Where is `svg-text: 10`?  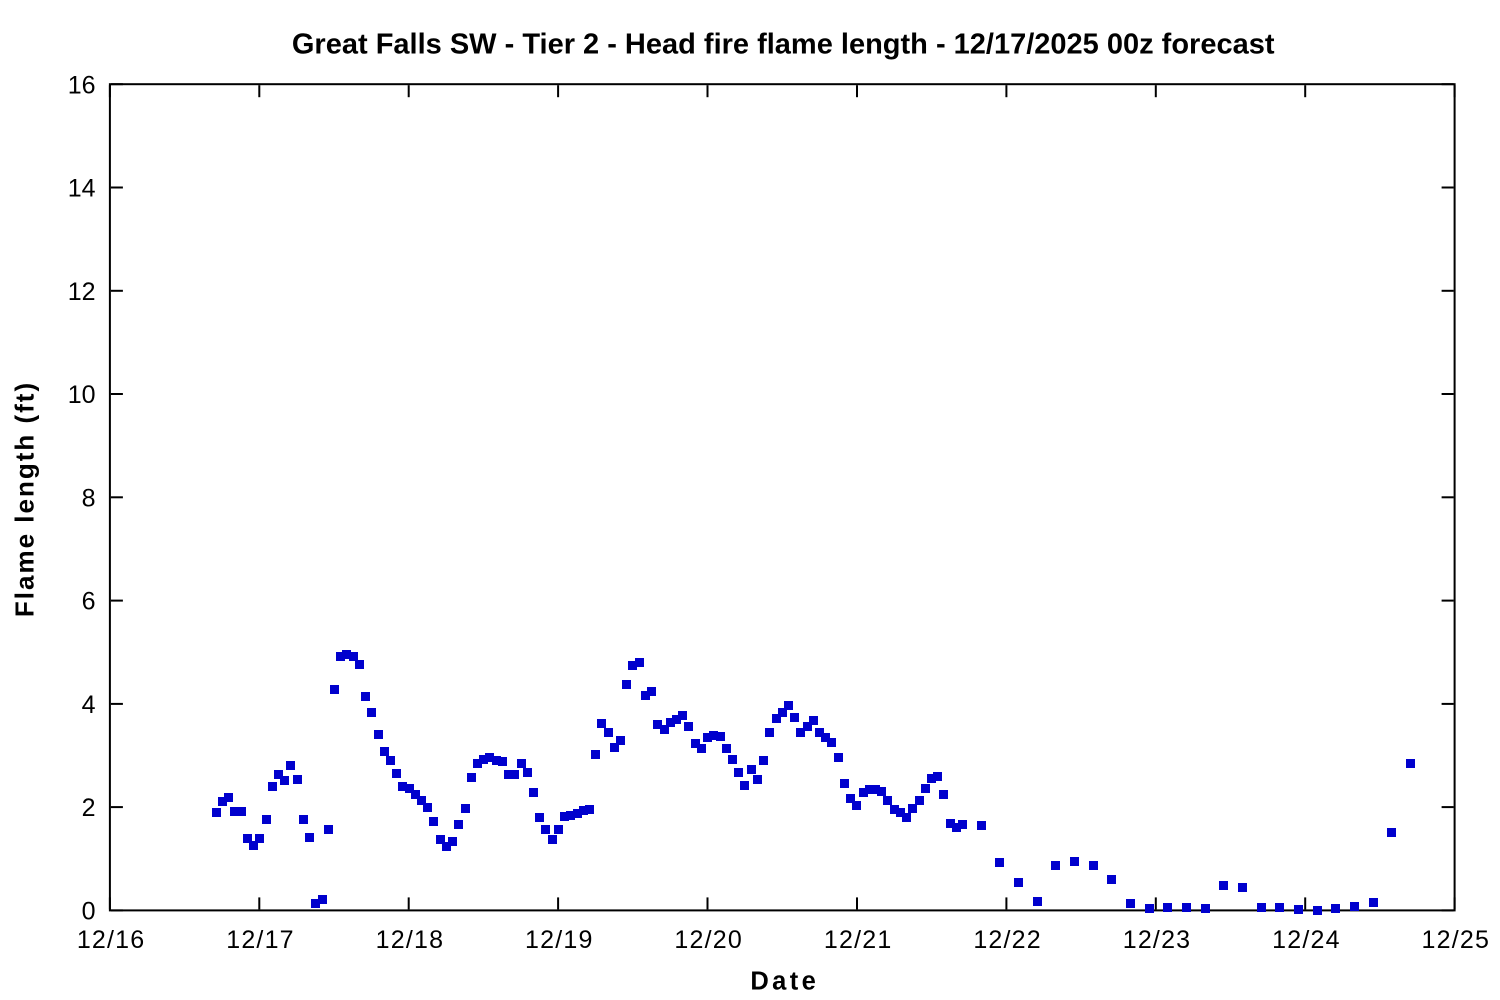
svg-text: 10 is located at coordinates (82, 395).